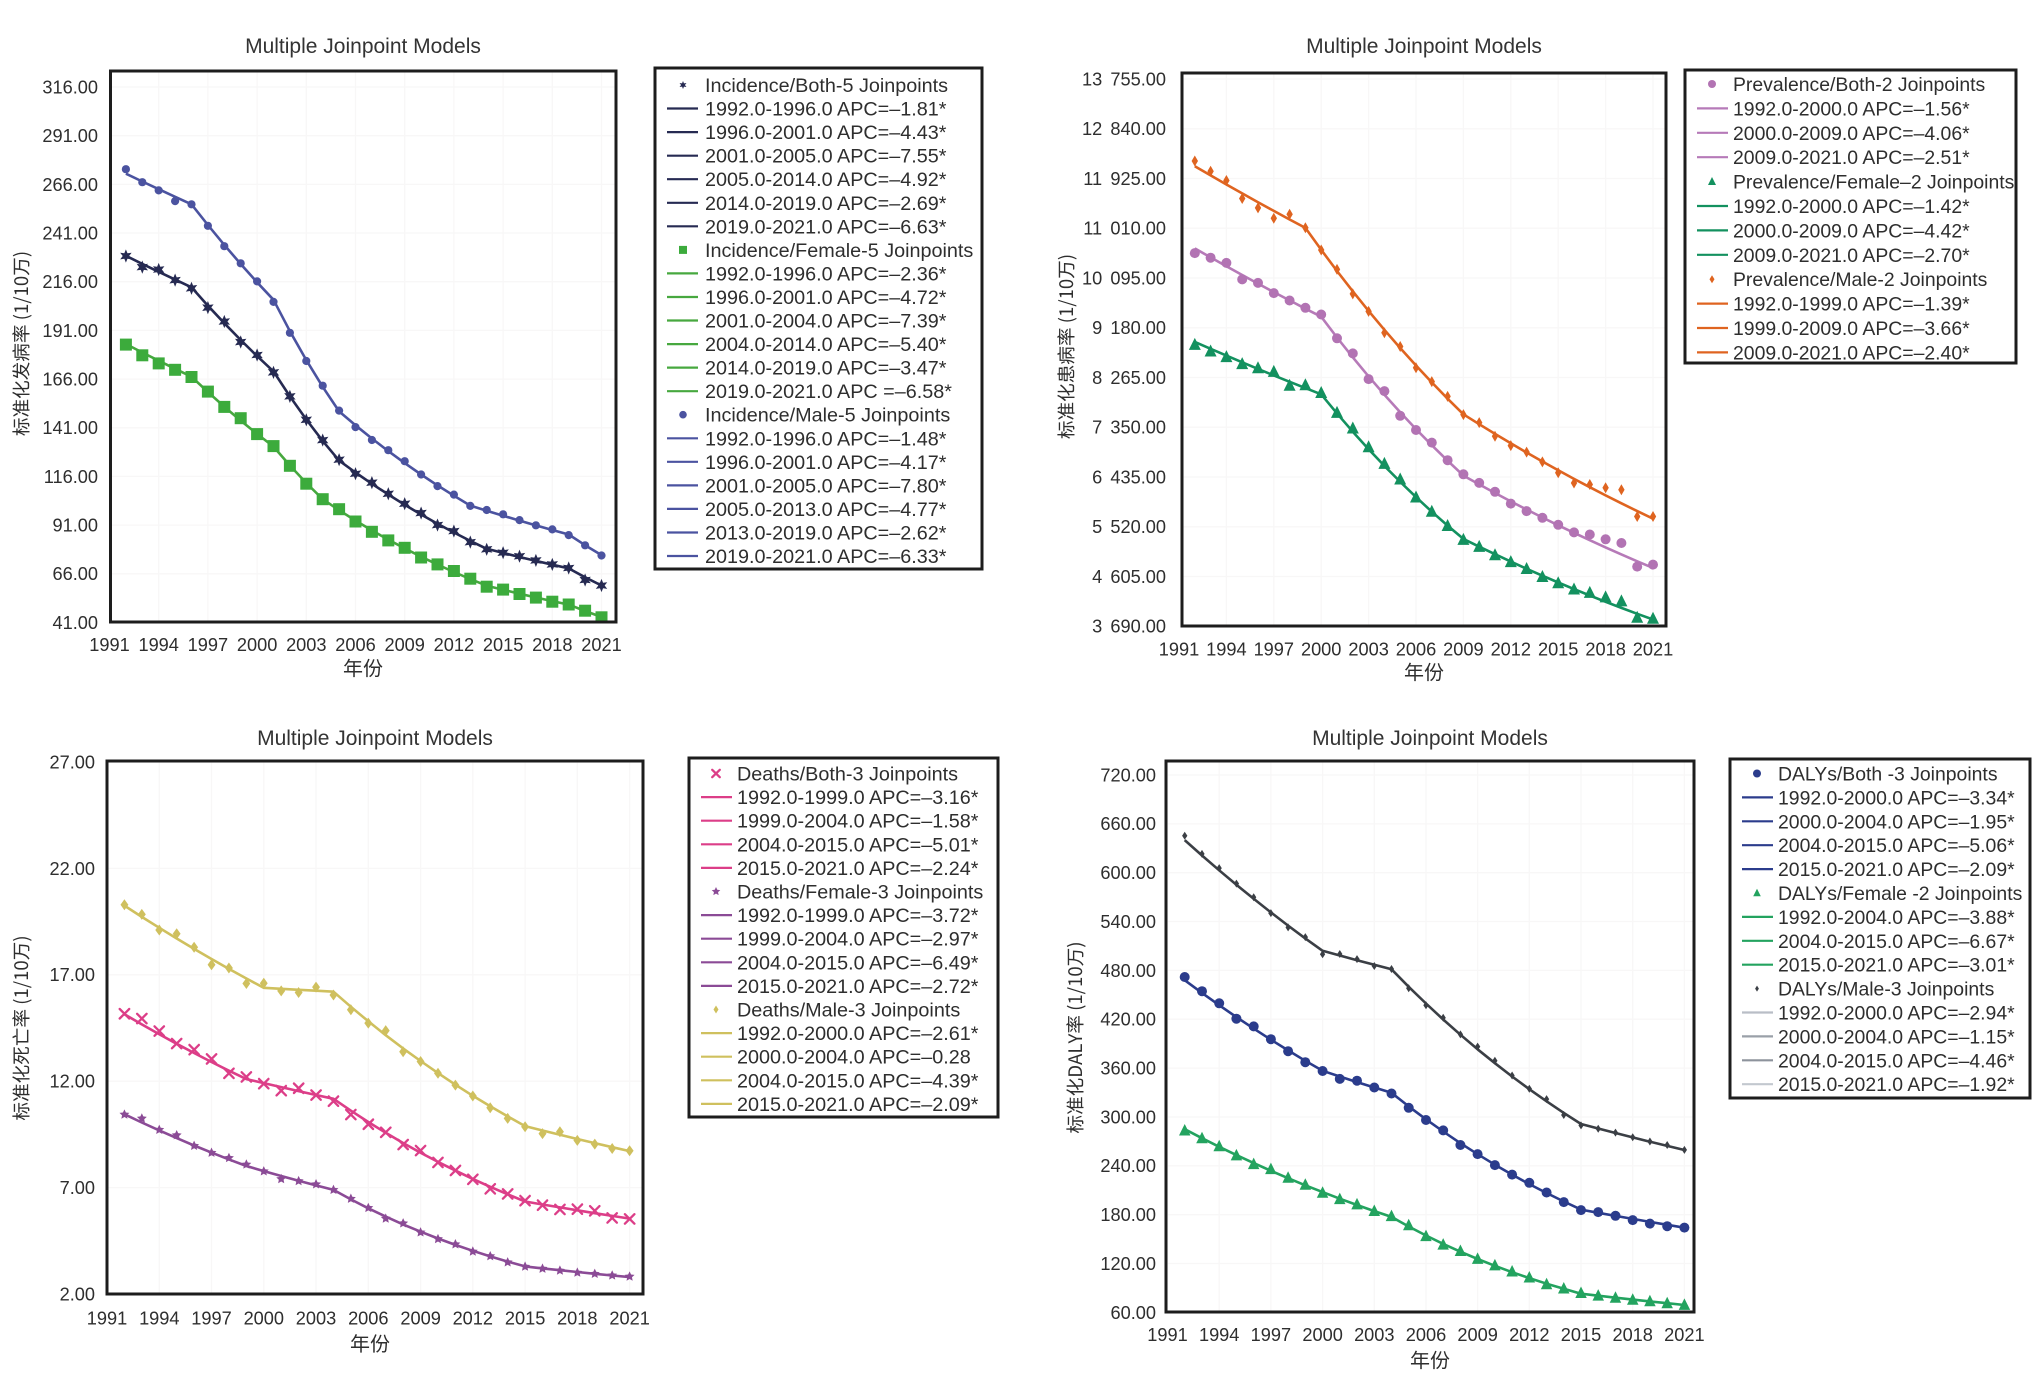 The image size is (2044, 1392). Describe the element at coordinates (826, 486) in the screenshot. I see `svg-text: 2001.0-2005.0 APC=–7.80*` at that location.